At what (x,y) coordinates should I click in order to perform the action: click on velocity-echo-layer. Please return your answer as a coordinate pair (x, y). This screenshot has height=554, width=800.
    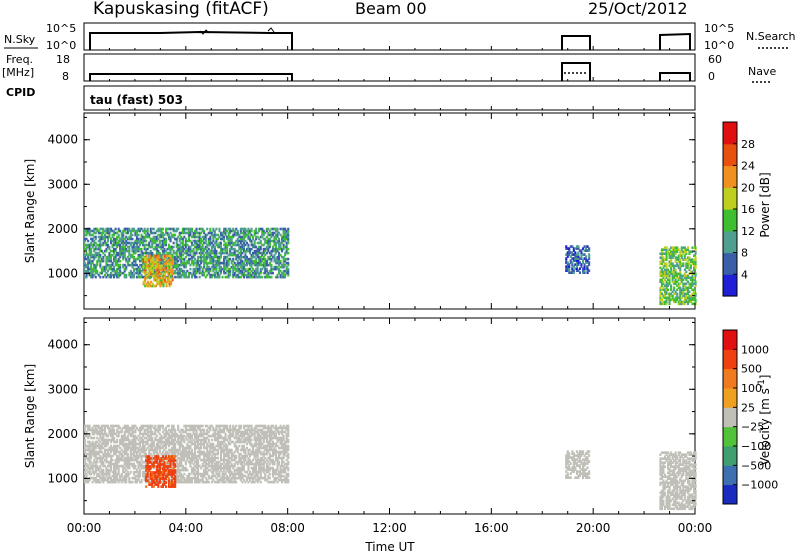
    Looking at the image, I should click on (390, 467).